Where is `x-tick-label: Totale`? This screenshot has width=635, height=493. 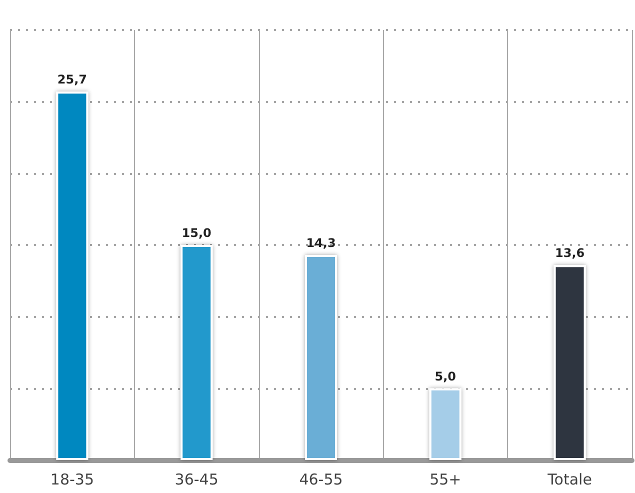
x-tick-label: Totale is located at coordinates (569, 479).